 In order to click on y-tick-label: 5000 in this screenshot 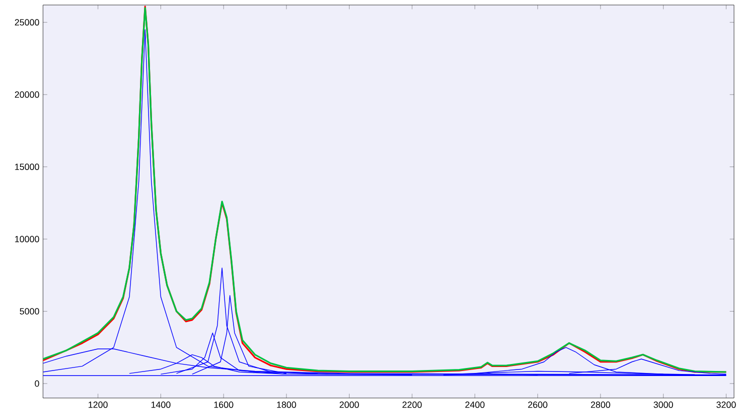, I will do `click(30, 311)`.